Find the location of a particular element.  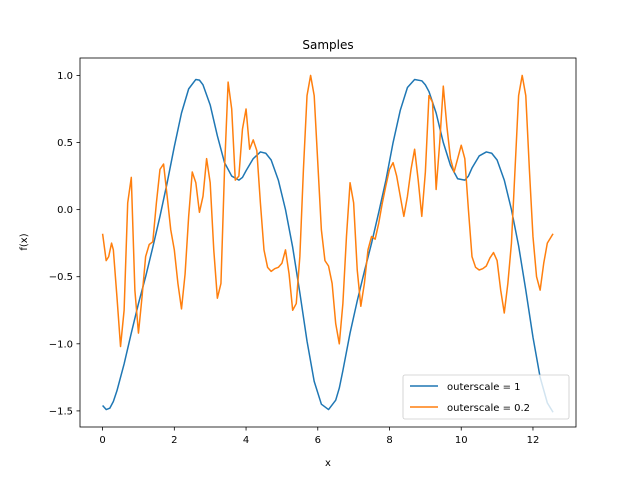

x-tick-label: 10 is located at coordinates (461, 440).